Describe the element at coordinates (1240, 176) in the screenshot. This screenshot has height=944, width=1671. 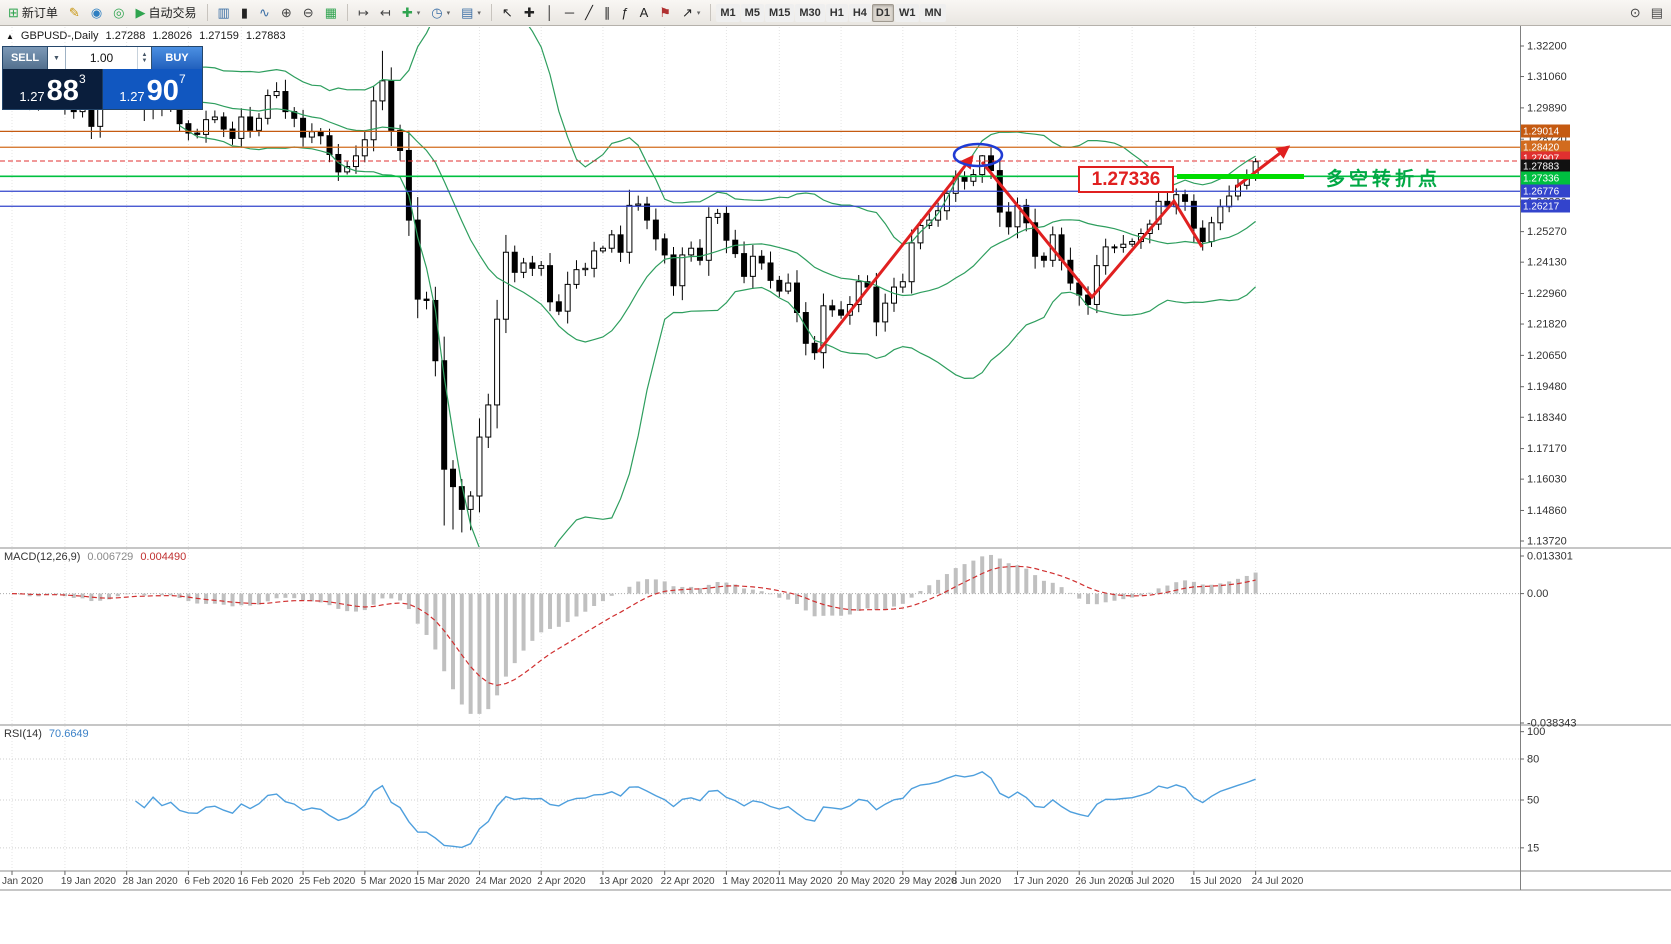
I see `key-level-segment` at that location.